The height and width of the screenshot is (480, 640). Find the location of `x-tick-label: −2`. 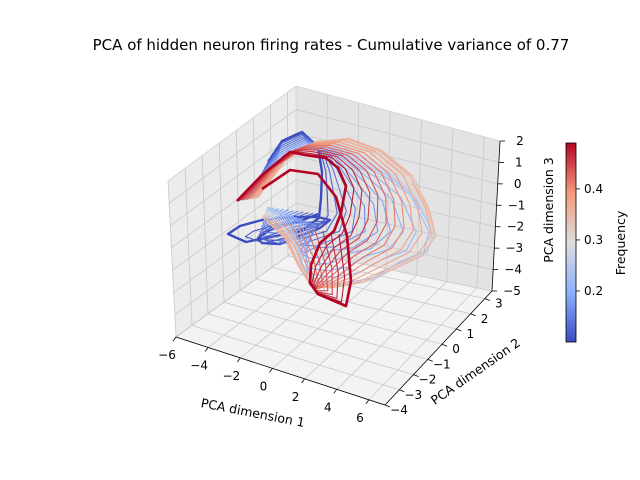

x-tick-label: −2 is located at coordinates (231, 376).